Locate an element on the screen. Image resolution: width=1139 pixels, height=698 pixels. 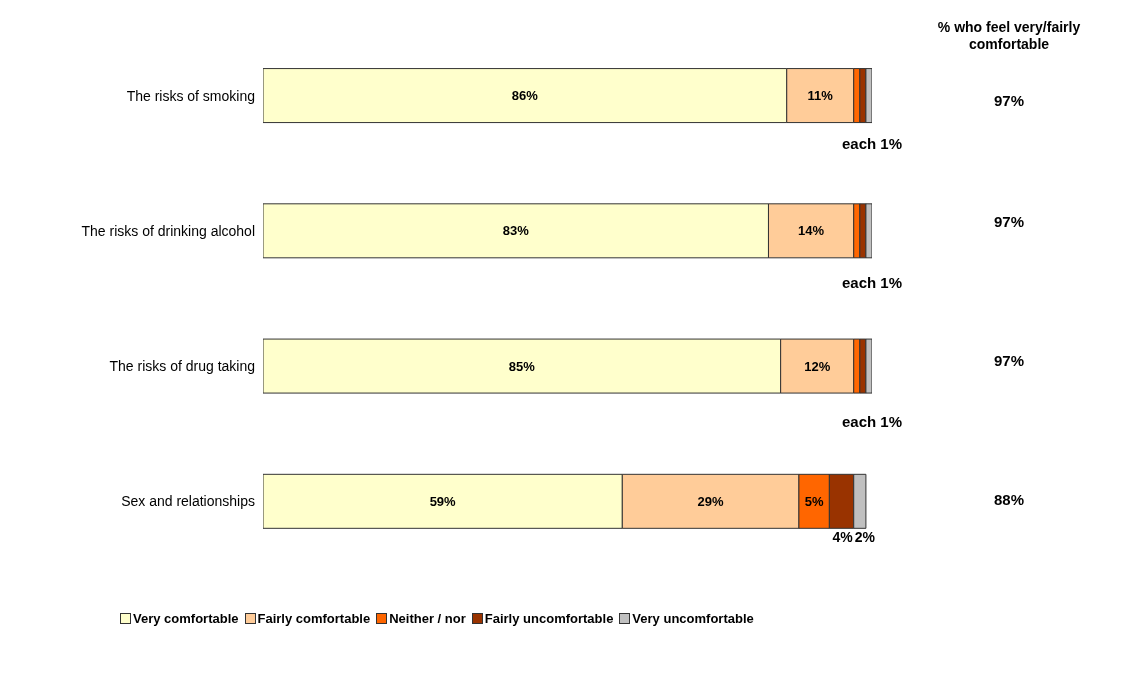
data-label: 85% is located at coordinates (522, 366).